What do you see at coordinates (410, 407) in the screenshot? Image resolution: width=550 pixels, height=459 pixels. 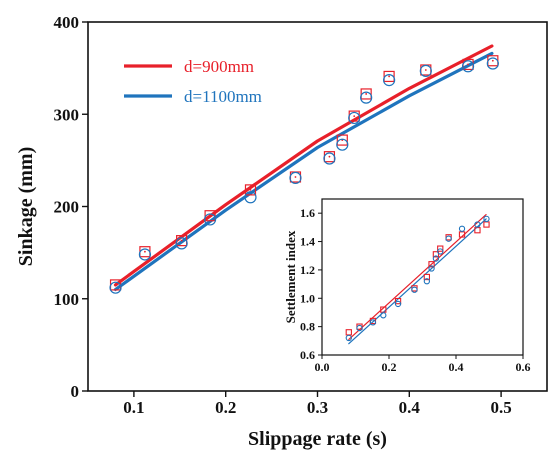 I see `main-x-tick-label: 0.4` at bounding box center [410, 407].